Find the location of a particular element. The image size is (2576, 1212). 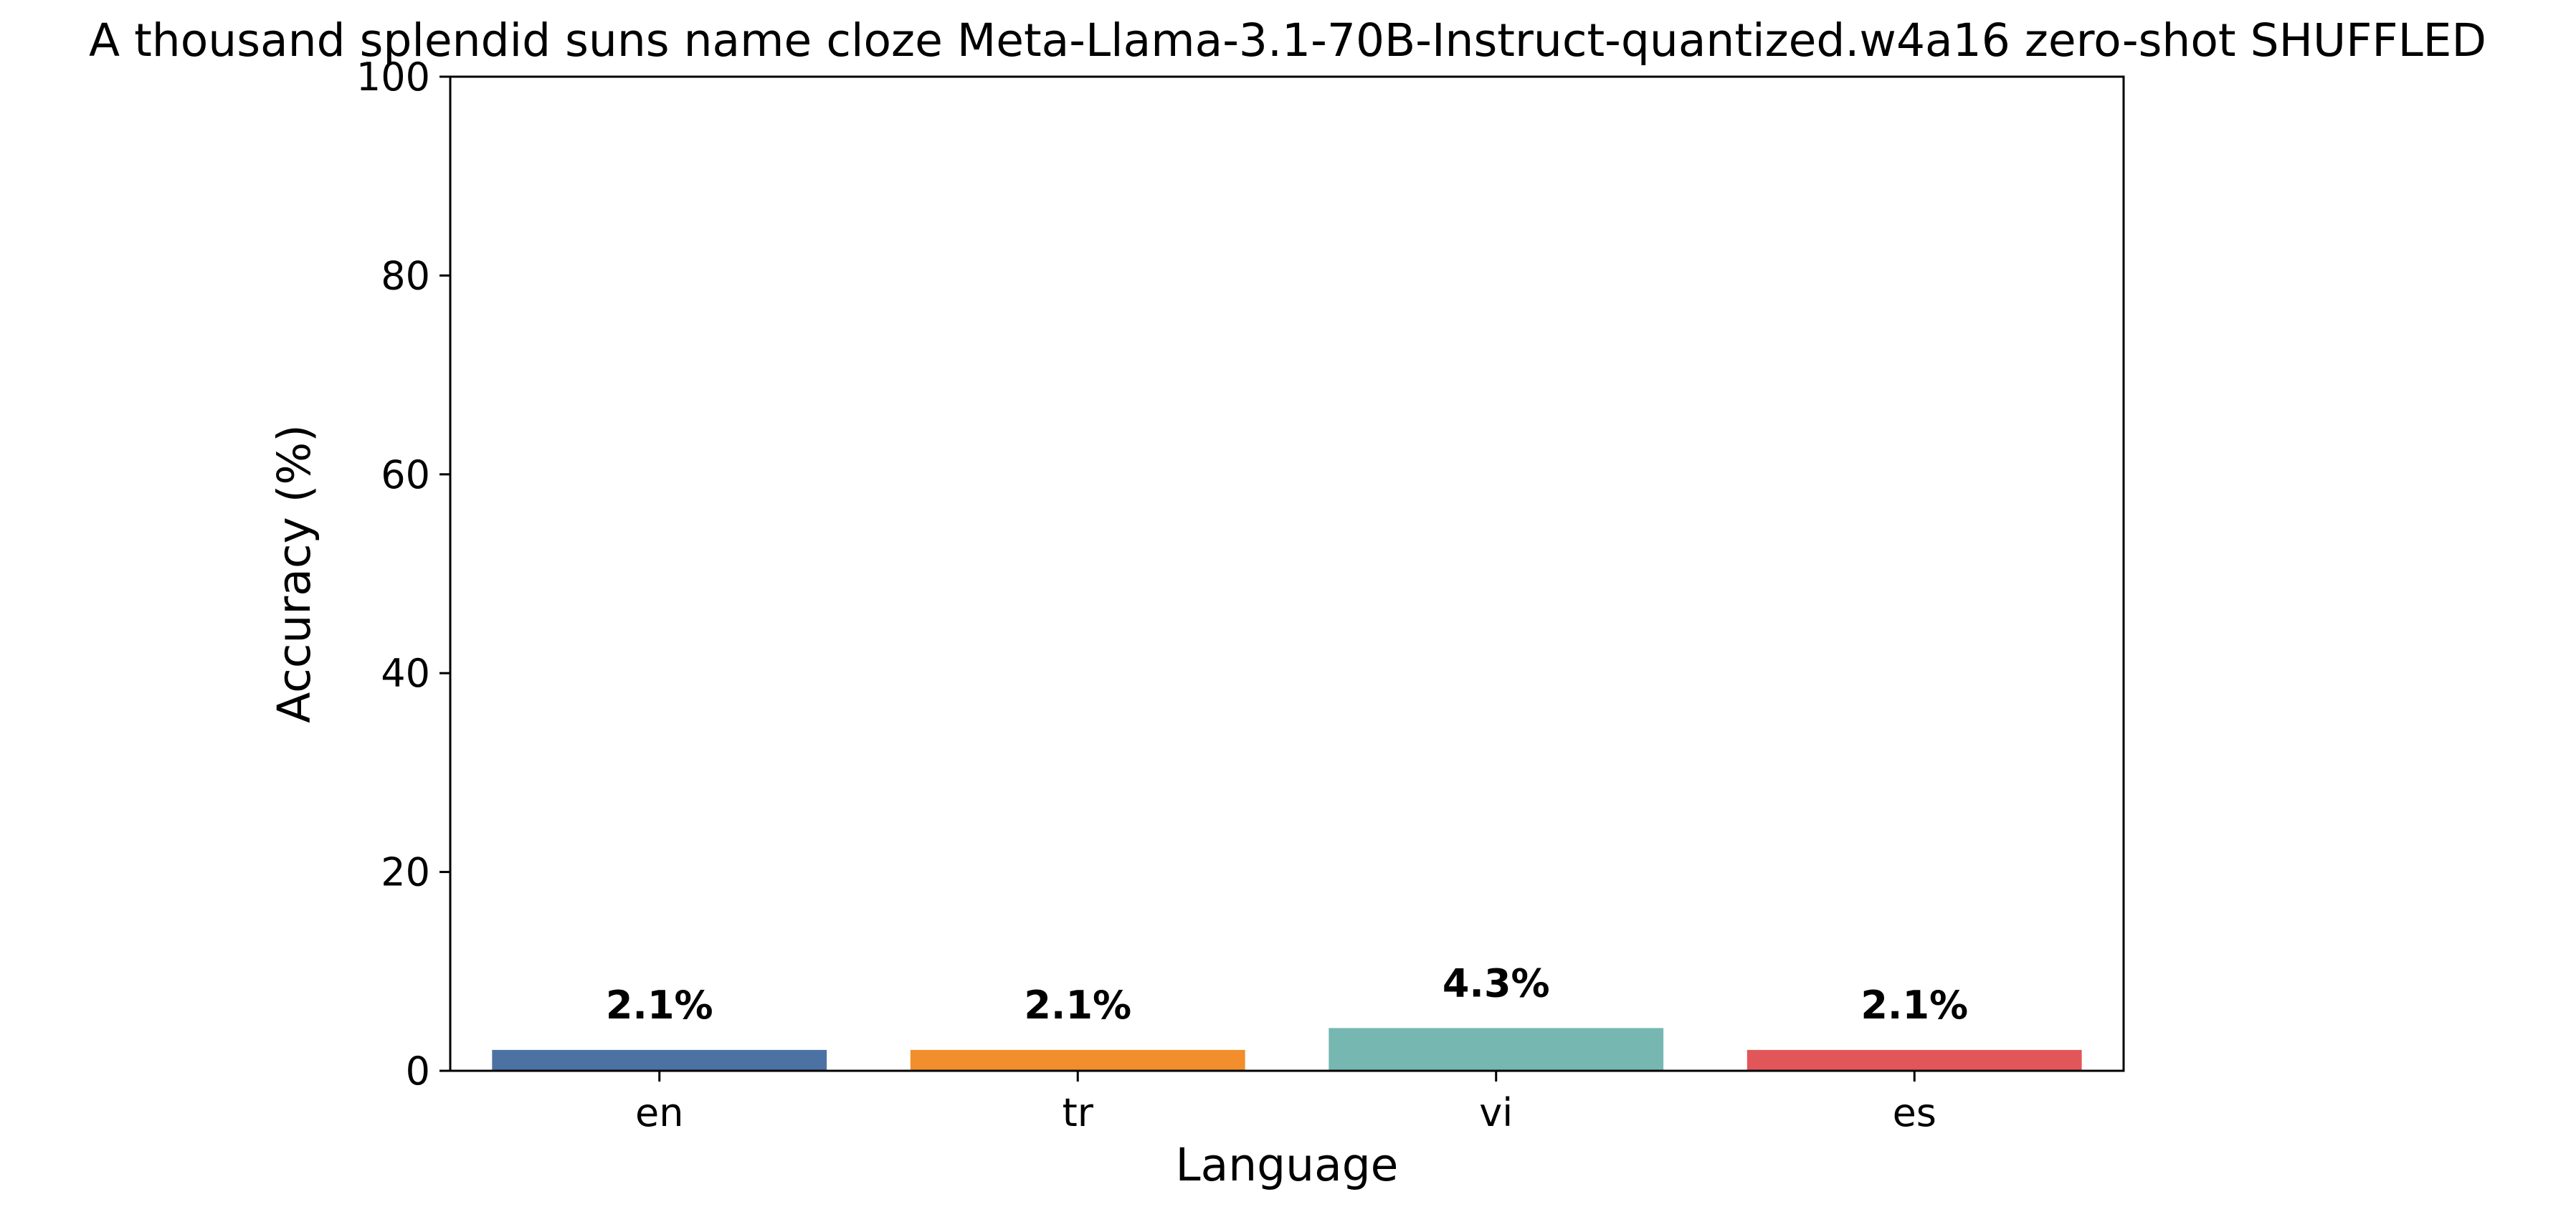

y-tick-label-0: 0 is located at coordinates (418, 1071).